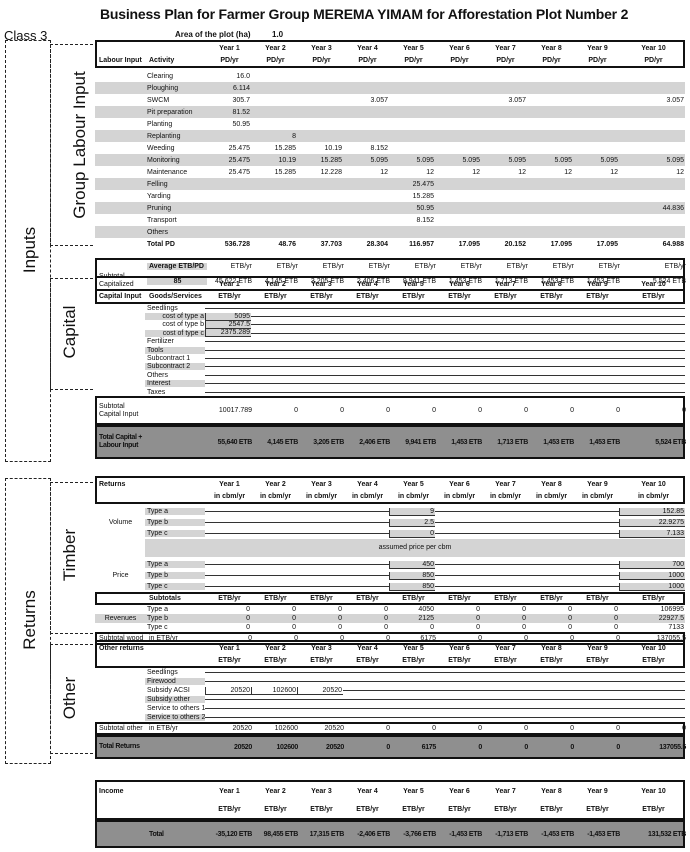 The height and width of the screenshot is (852, 690). What do you see at coordinates (373, 281) in the screenshot?
I see `value-cell: 2,406 ETB` at bounding box center [373, 281].